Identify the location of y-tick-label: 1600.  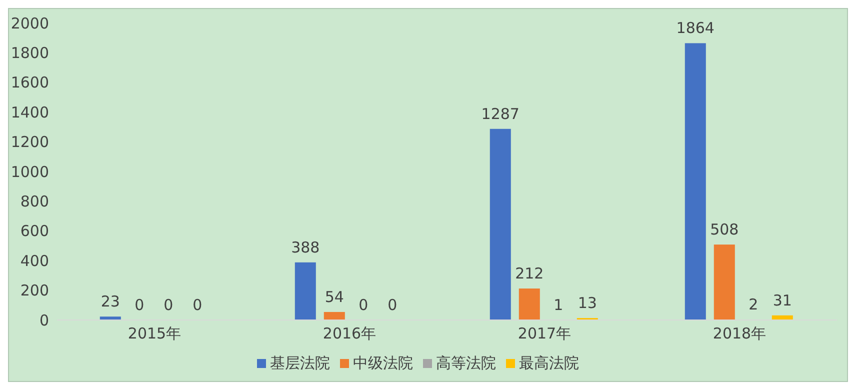
(29, 83).